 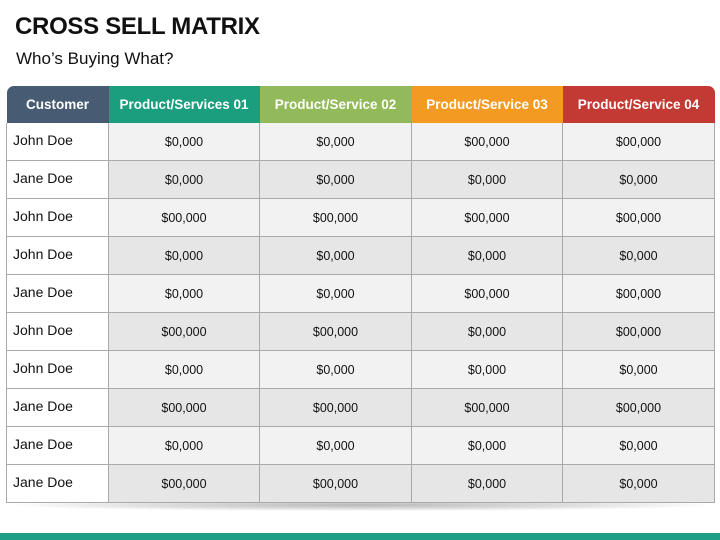 What do you see at coordinates (184, 104) in the screenshot?
I see `header-product-01: Product/Services 01` at bounding box center [184, 104].